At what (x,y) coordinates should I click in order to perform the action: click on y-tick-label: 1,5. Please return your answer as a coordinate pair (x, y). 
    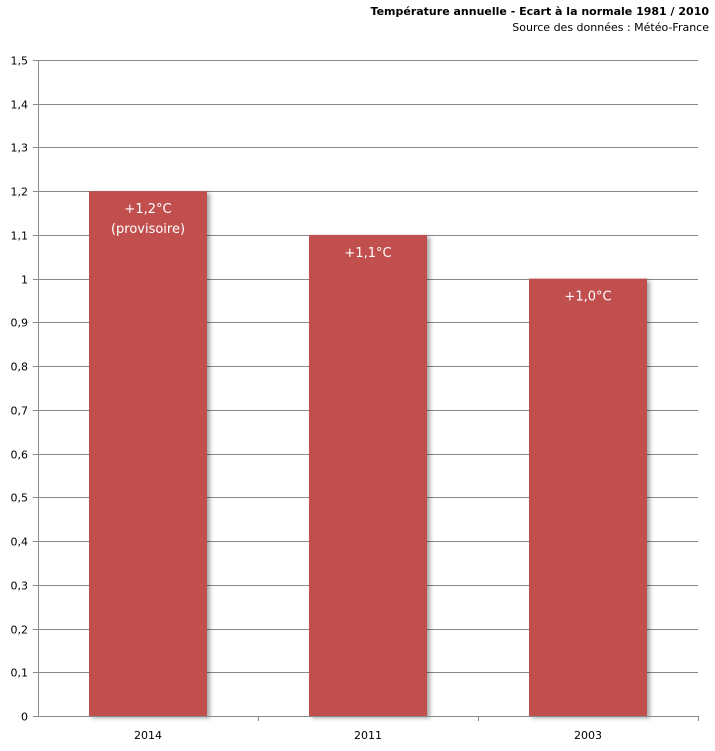
    Looking at the image, I should click on (20, 61).